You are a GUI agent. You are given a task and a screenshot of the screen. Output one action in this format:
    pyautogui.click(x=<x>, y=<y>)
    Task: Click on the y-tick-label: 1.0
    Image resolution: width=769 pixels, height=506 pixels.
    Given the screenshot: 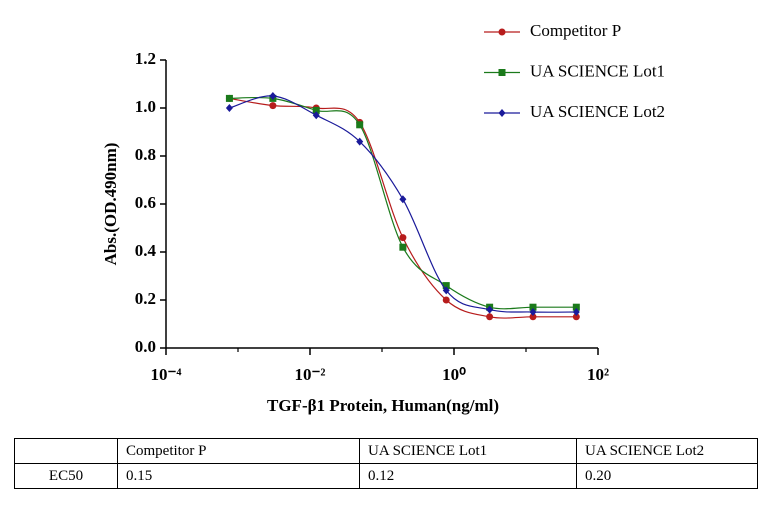 What is the action you would take?
    pyautogui.click(x=145, y=106)
    